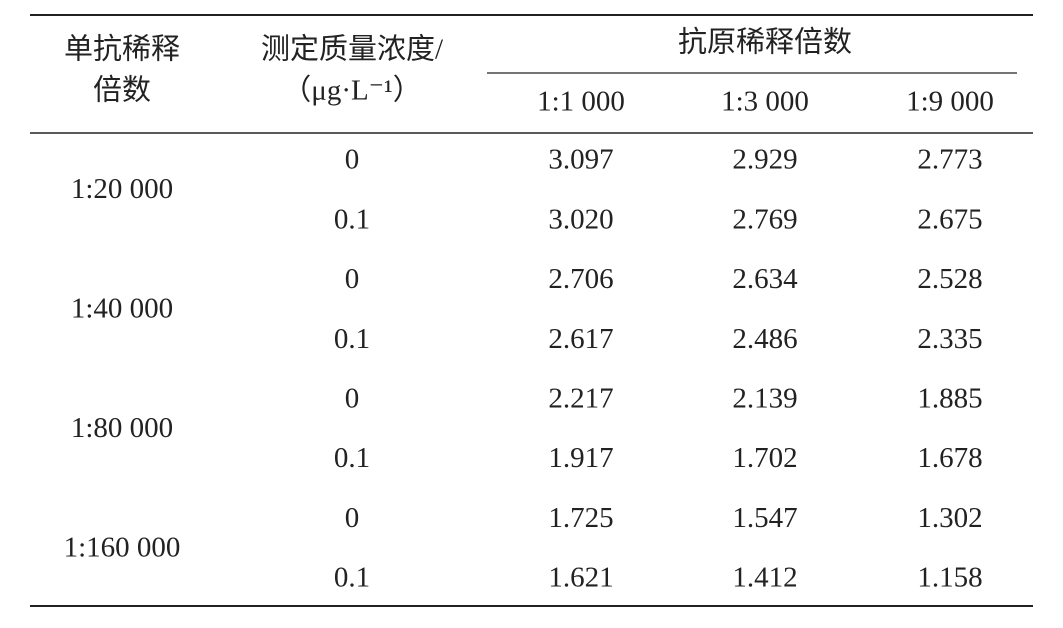 The image size is (1063, 628). What do you see at coordinates (765, 102) in the screenshot?
I see `sub-header: 1:3 000` at bounding box center [765, 102].